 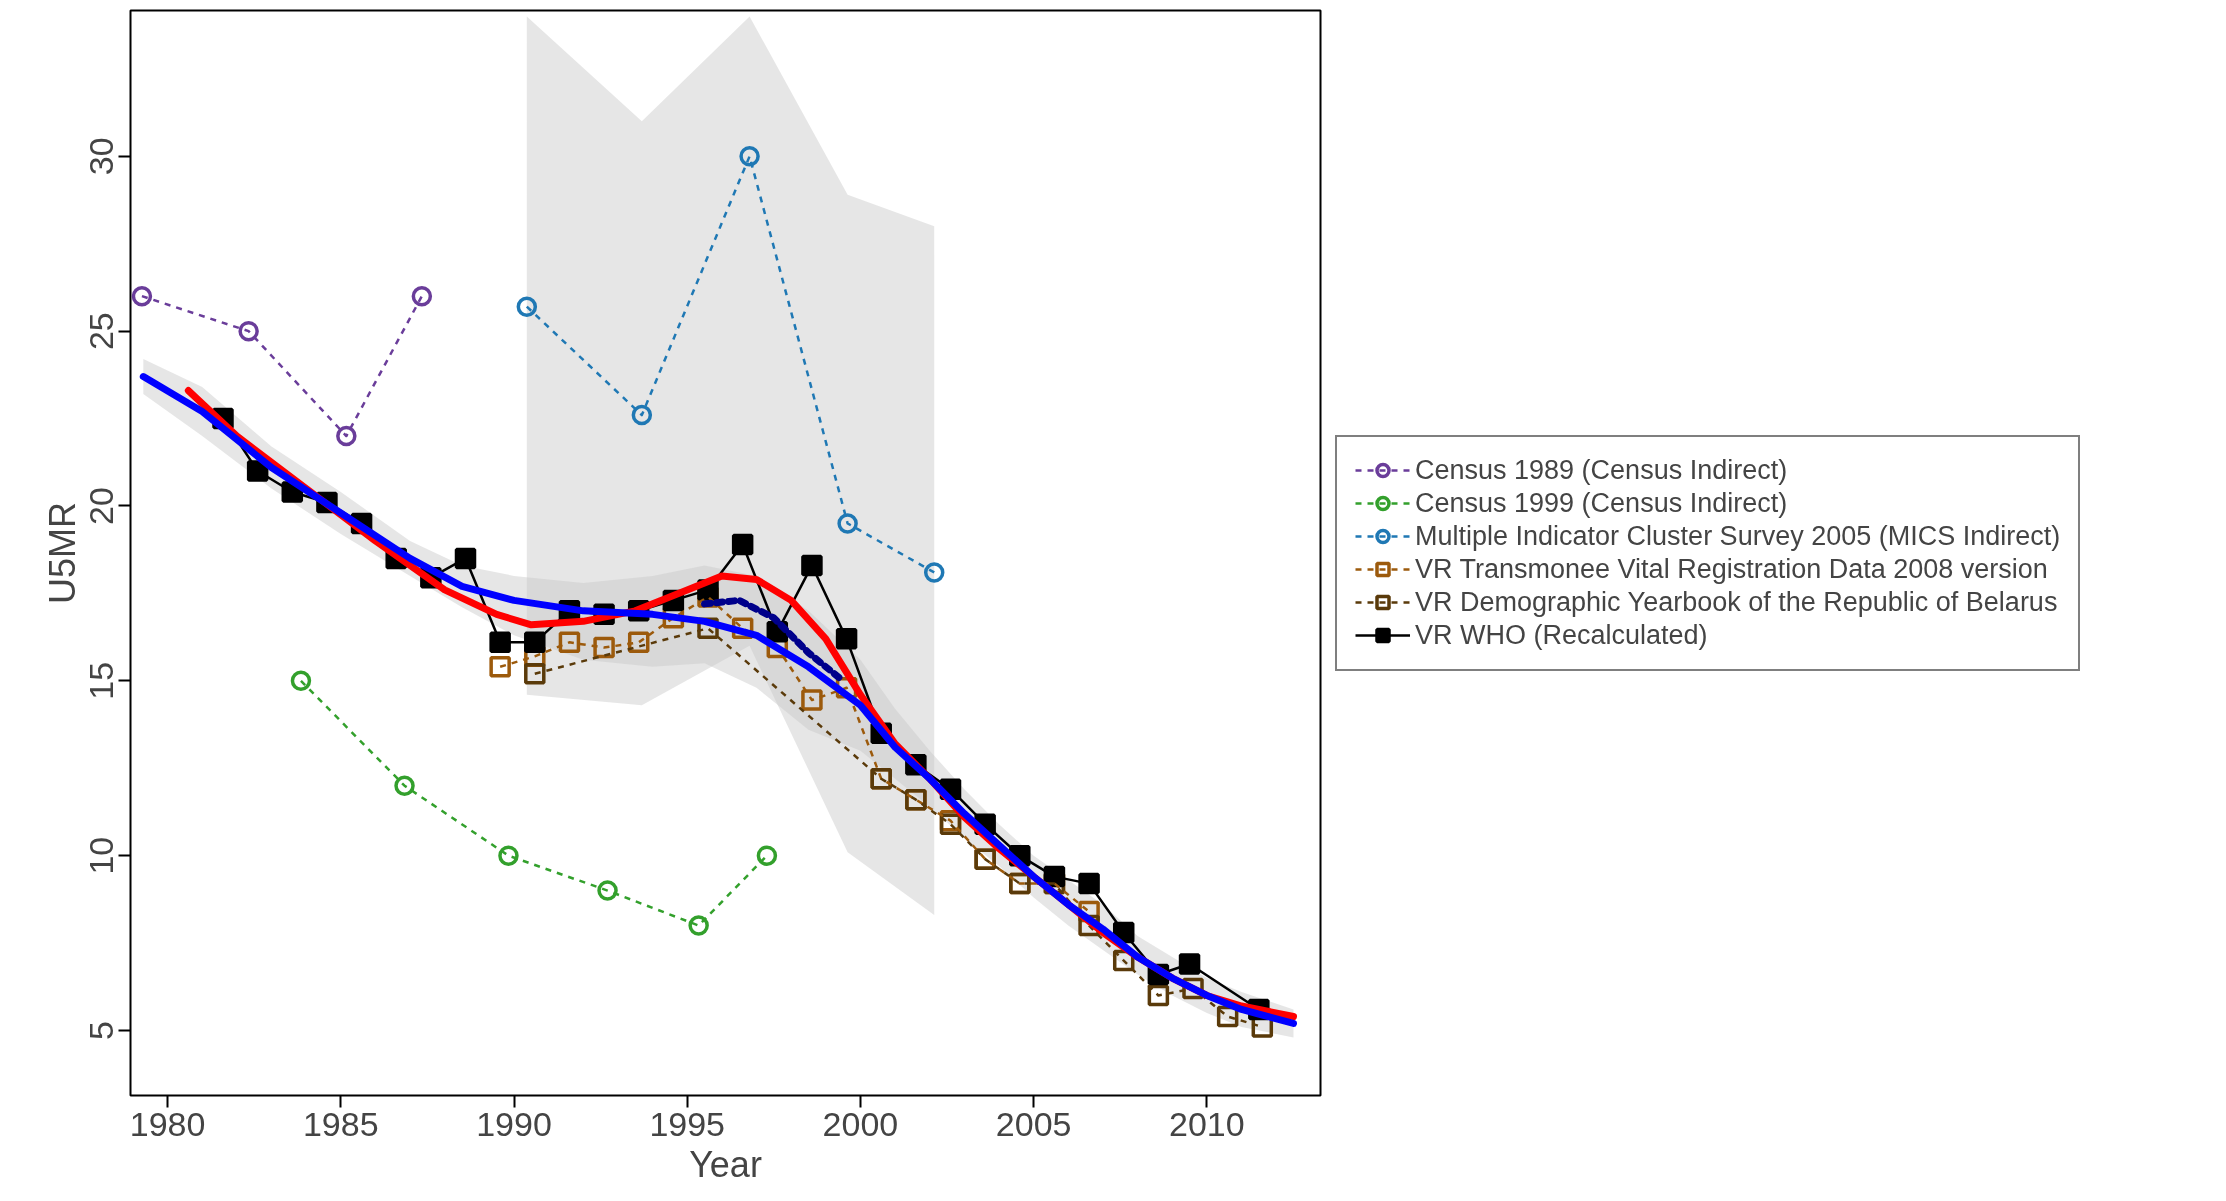 What do you see at coordinates (1738, 536) in the screenshot?
I see `legend-label: Multiple Indicator Cluster Survey 2005 (MICS Indirect)` at bounding box center [1738, 536].